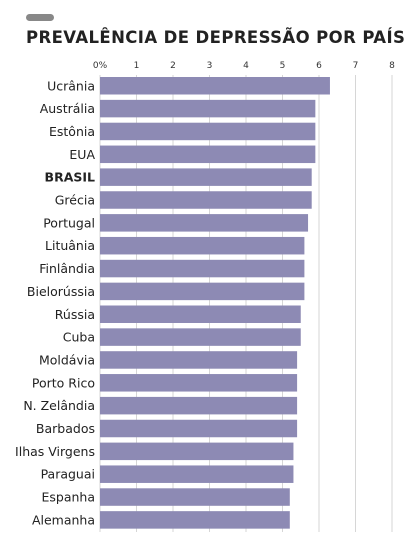  Describe the element at coordinates (68, 497) in the screenshot. I see `category-label: Espanha` at that location.